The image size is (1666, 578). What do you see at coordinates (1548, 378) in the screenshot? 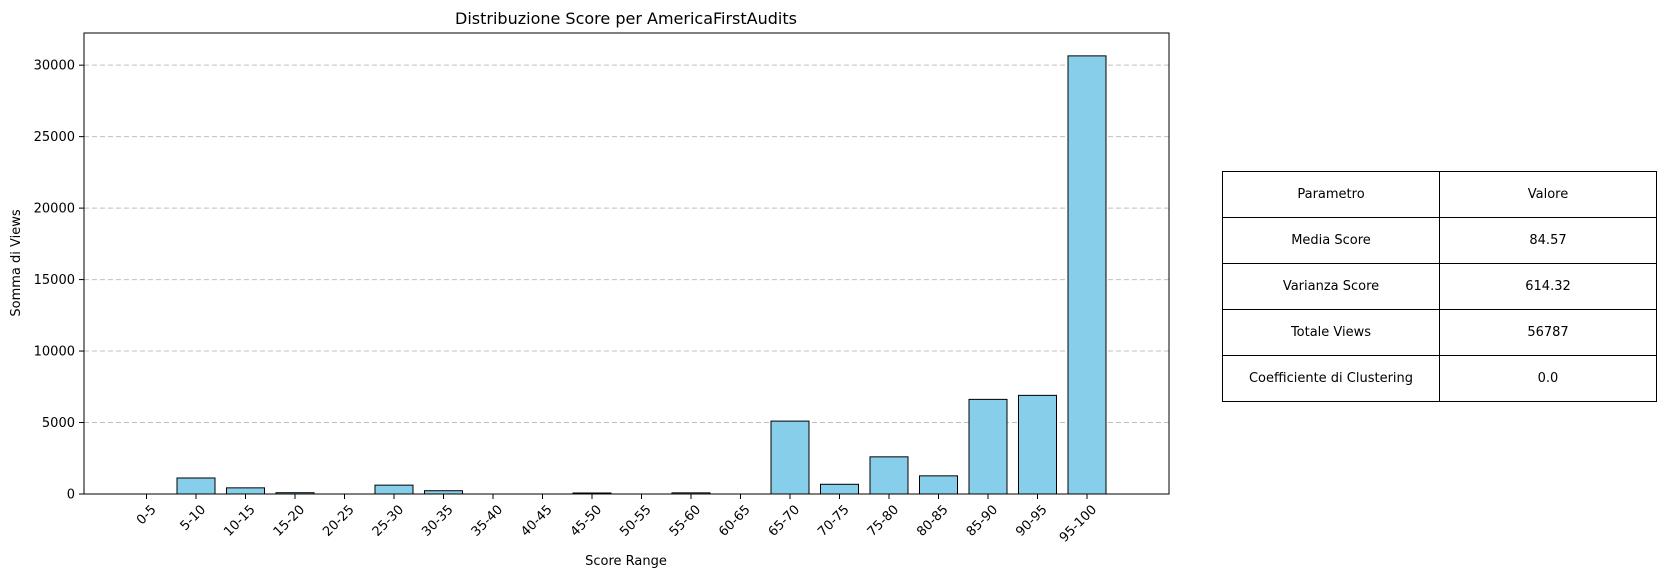
I see `table-cell-value: 0.0` at bounding box center [1548, 378].